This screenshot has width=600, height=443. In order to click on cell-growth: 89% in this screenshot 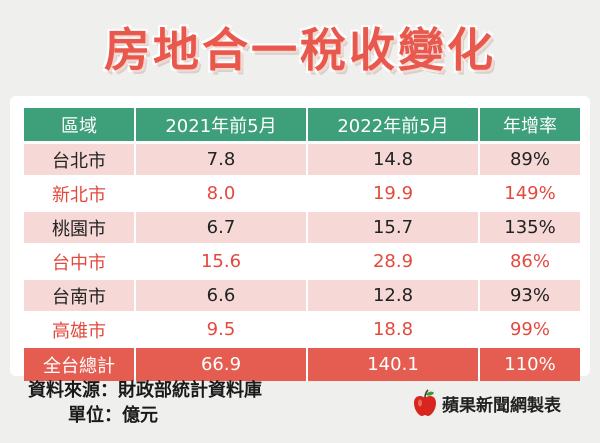, I will do `click(530, 161)`.